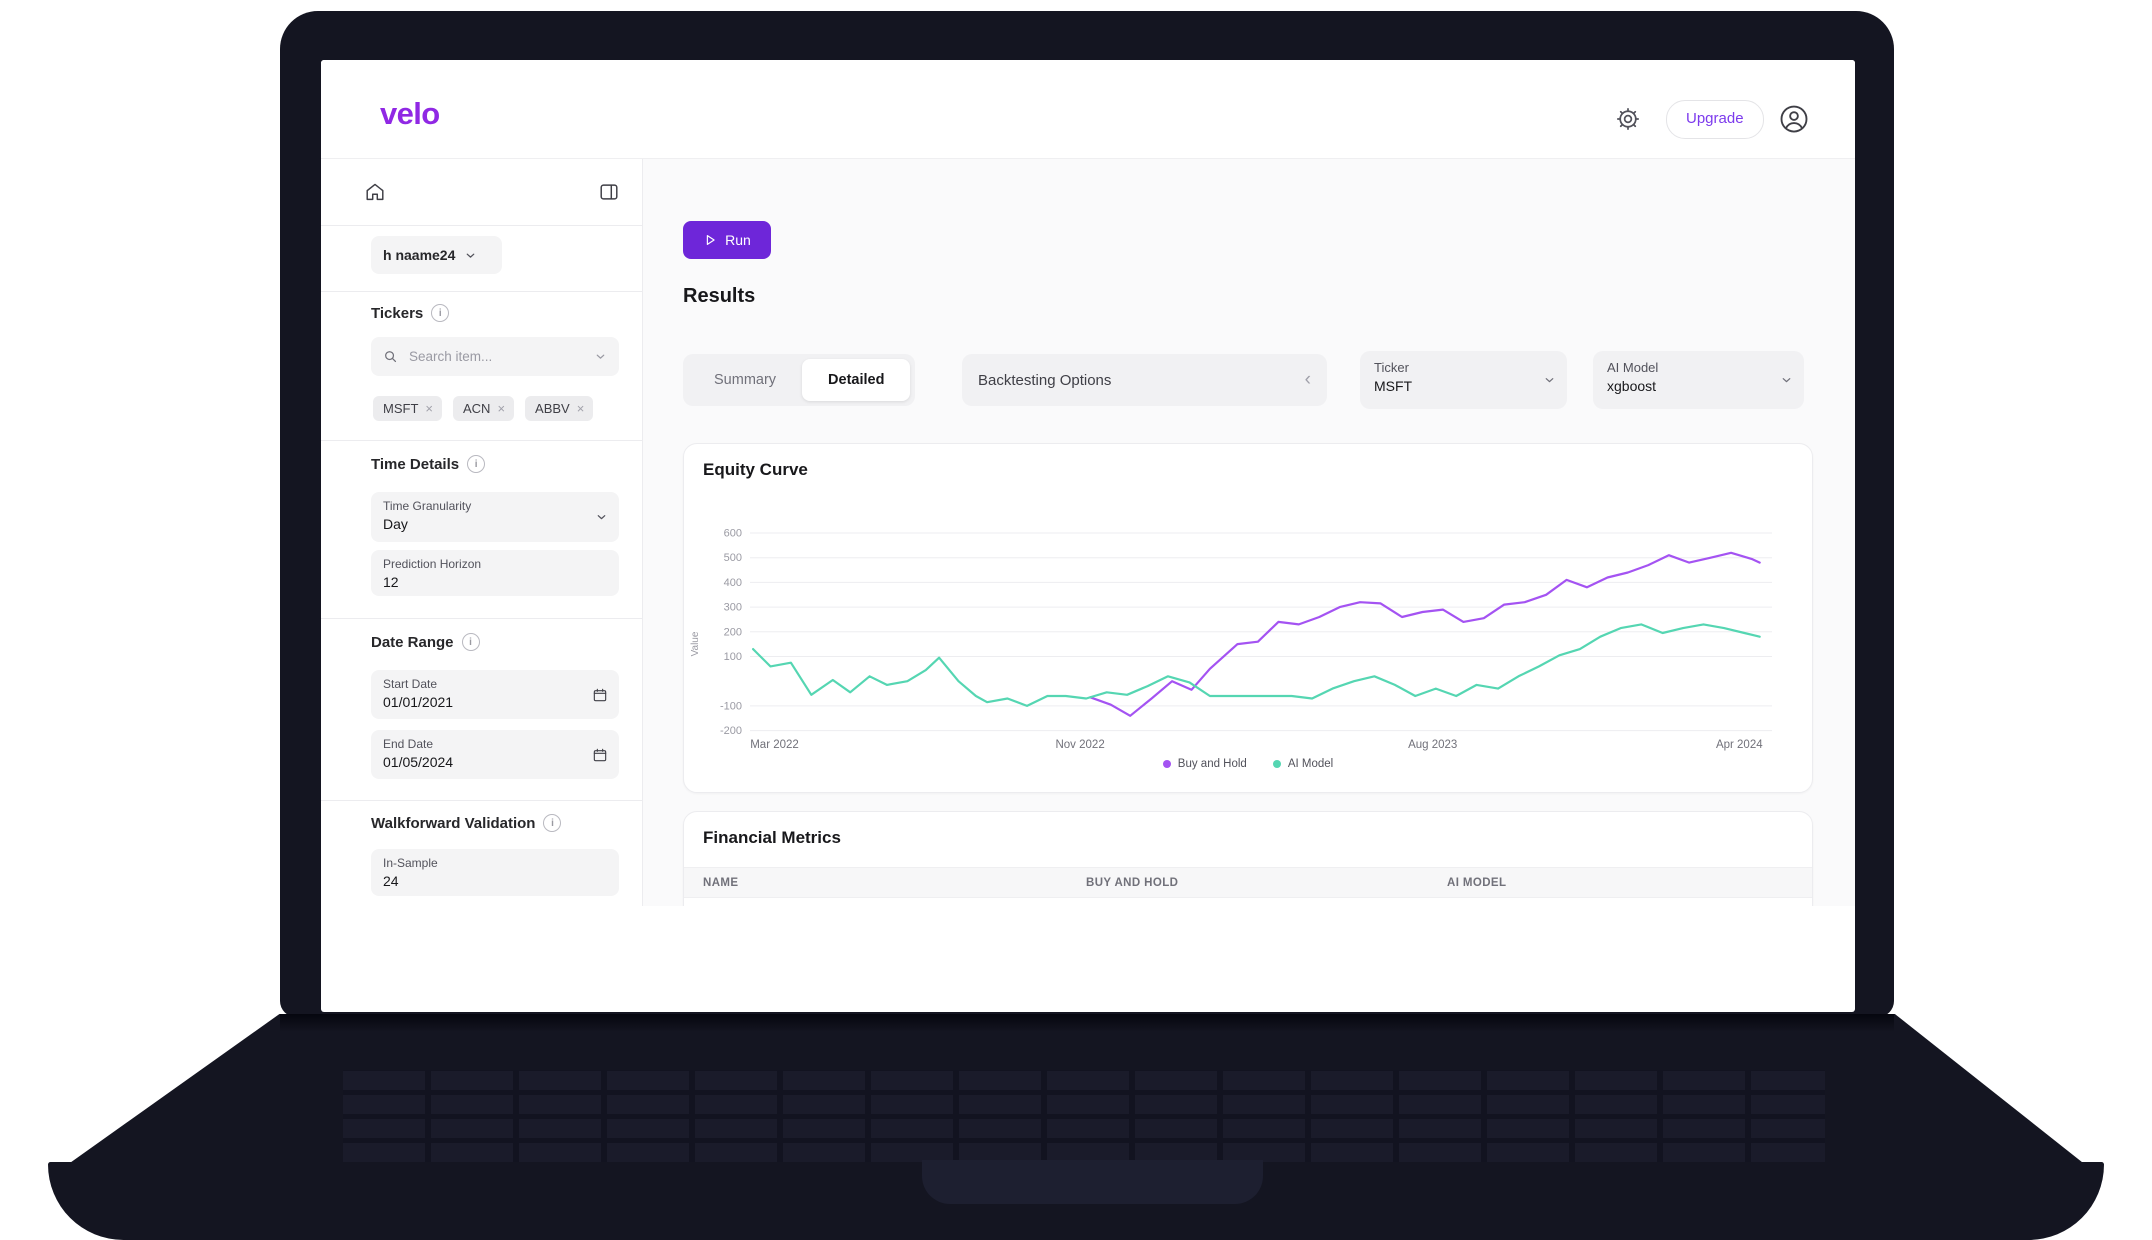  I want to click on svg-text: -100, so click(731, 706).